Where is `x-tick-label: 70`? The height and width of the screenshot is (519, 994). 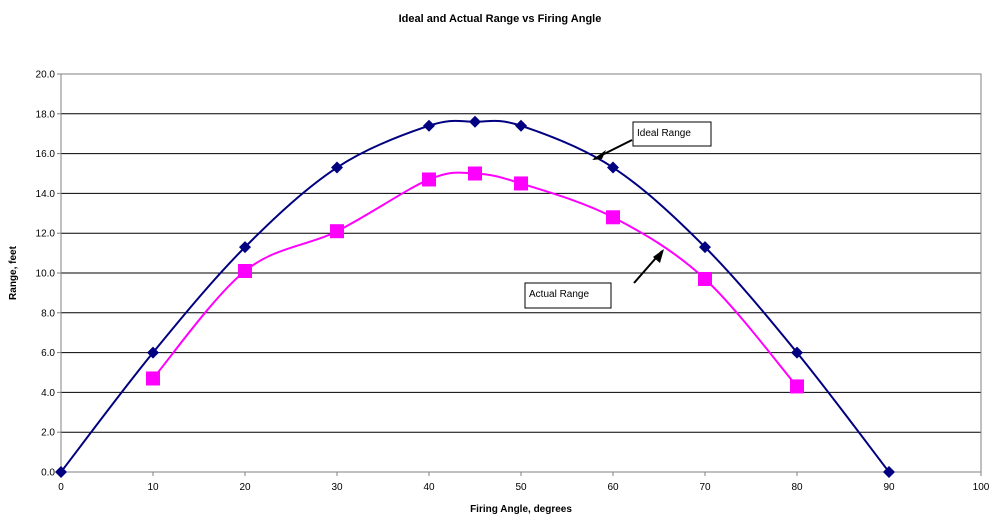 x-tick-label: 70 is located at coordinates (705, 487).